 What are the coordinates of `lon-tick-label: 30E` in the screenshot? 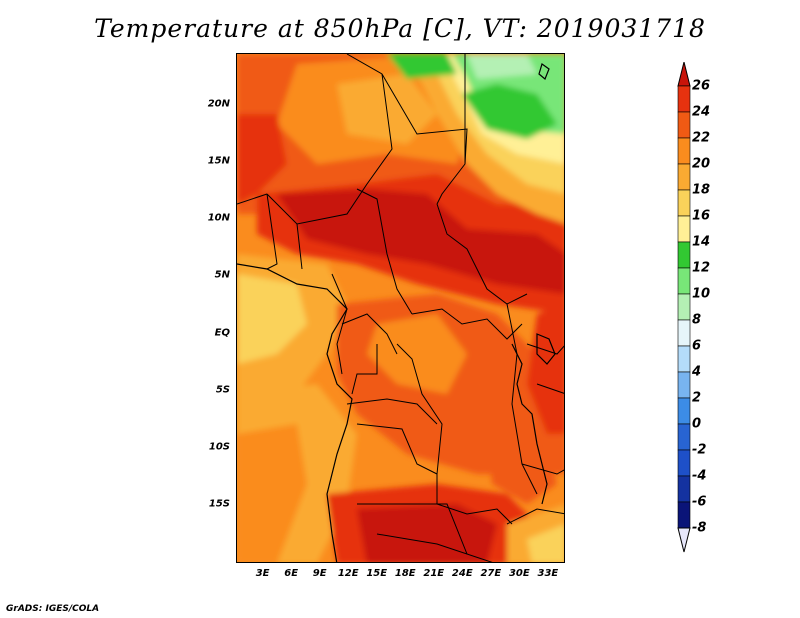 It's located at (519, 573).